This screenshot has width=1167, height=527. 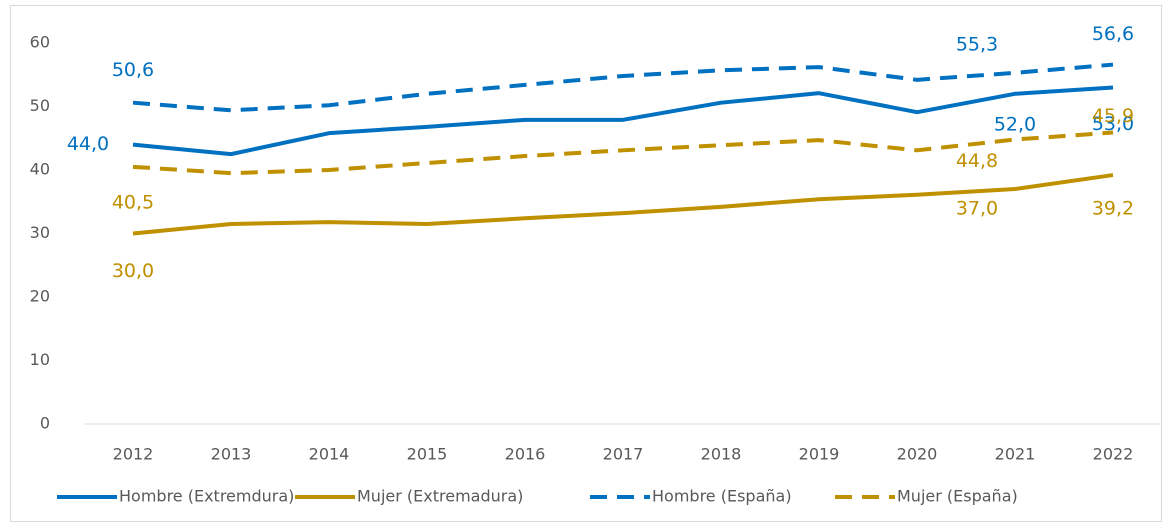 What do you see at coordinates (1015, 454) in the screenshot?
I see `x-tick-label: 2021` at bounding box center [1015, 454].